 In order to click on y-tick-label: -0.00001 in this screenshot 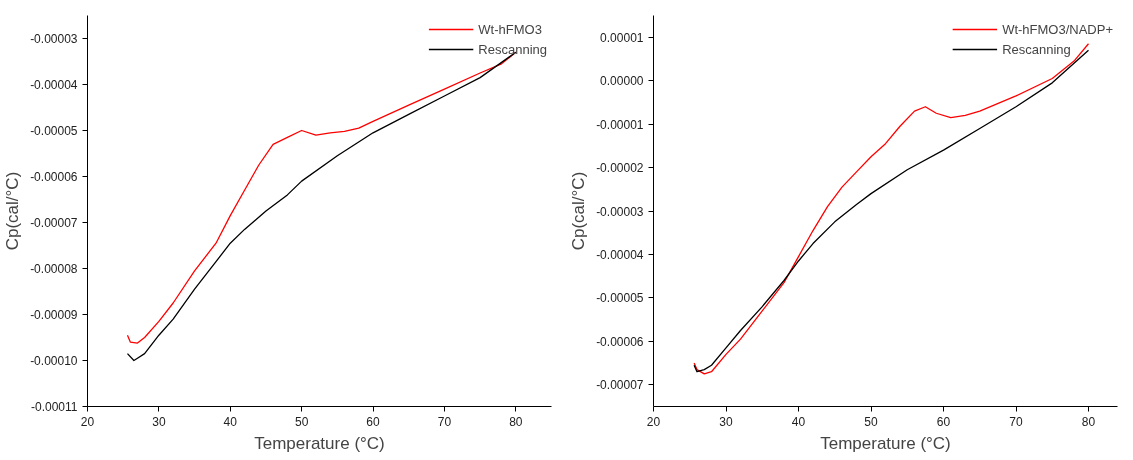, I will do `click(620, 124)`.